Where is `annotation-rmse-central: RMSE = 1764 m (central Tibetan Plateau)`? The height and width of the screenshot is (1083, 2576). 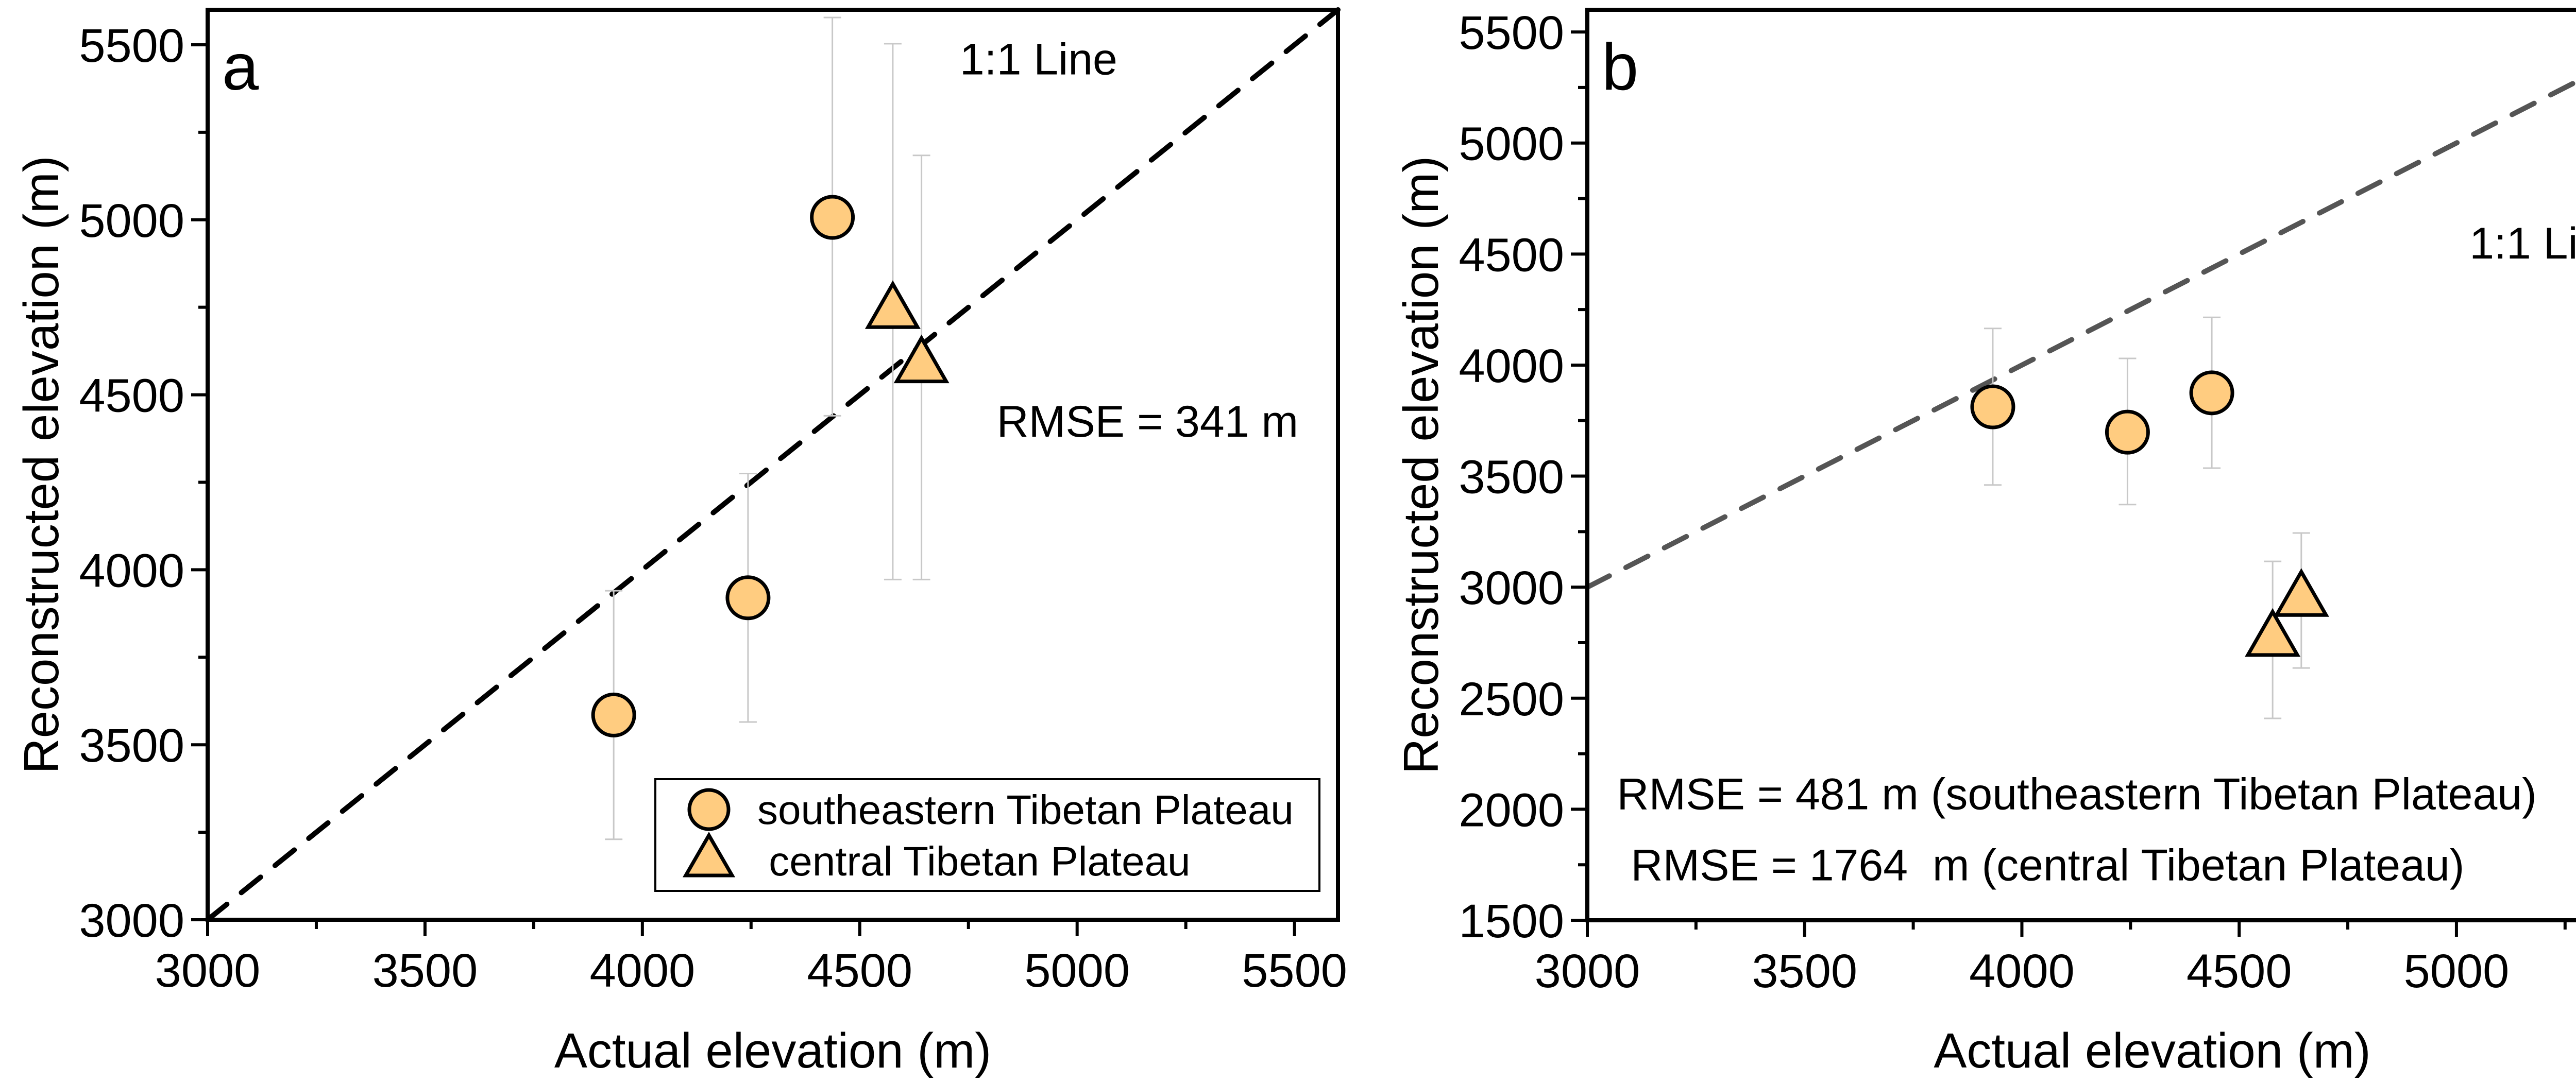 annotation-rmse-central: RMSE = 1764 m (central Tibetan Plateau) is located at coordinates (2048, 865).